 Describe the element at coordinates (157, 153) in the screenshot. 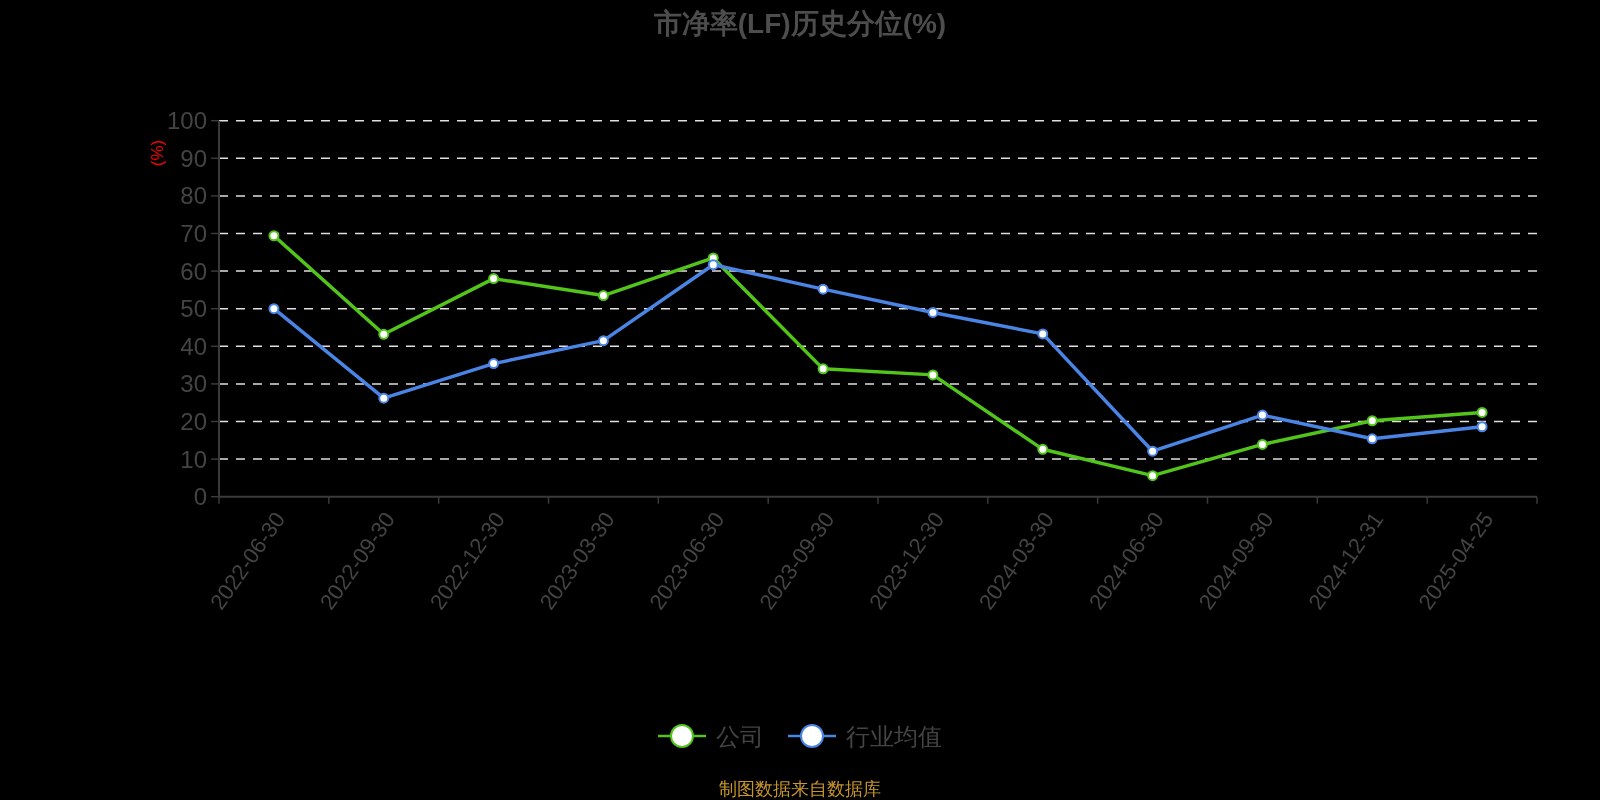

I see `y-axis-title: (%)` at that location.